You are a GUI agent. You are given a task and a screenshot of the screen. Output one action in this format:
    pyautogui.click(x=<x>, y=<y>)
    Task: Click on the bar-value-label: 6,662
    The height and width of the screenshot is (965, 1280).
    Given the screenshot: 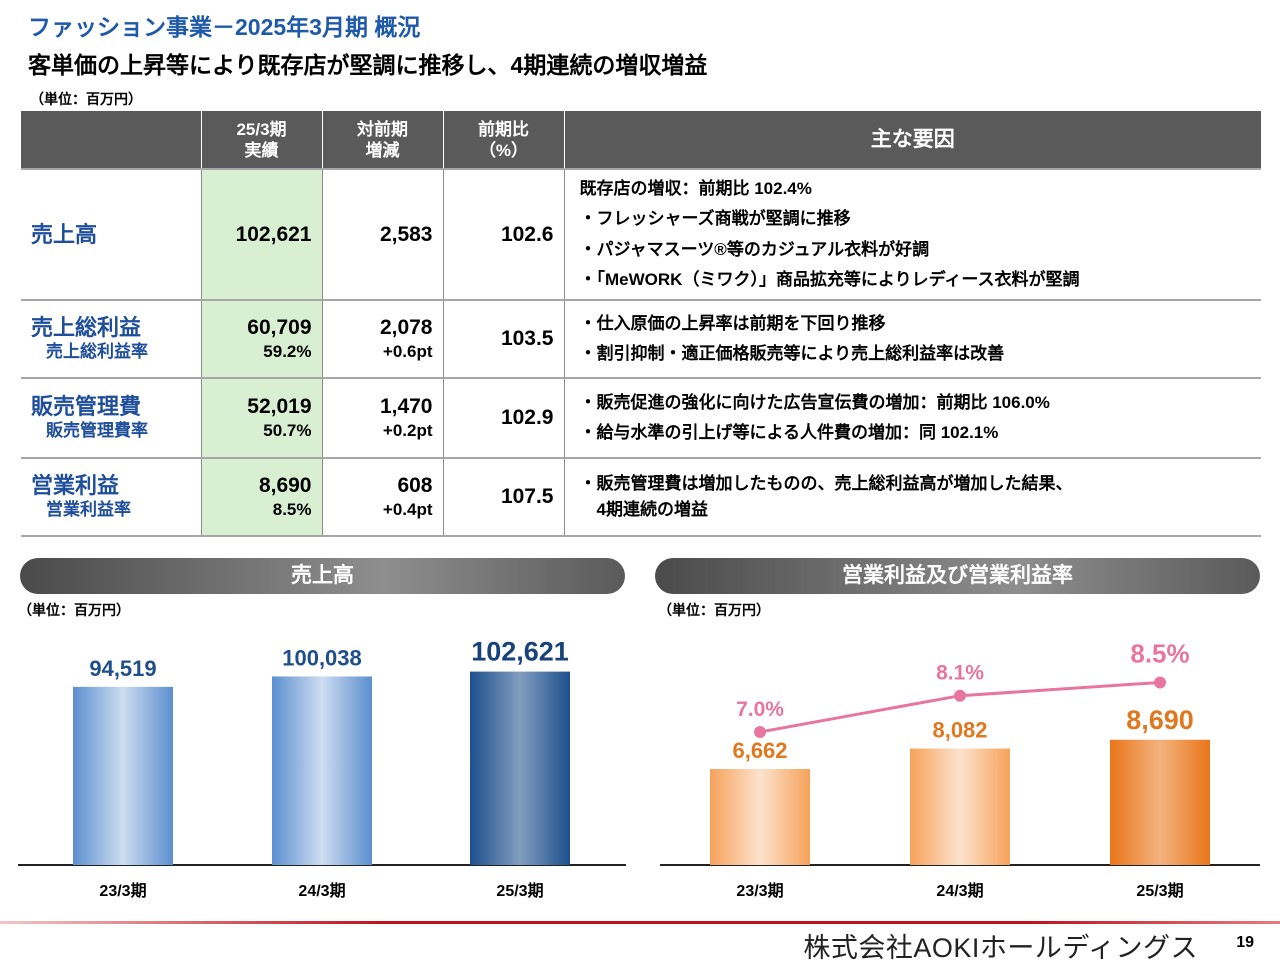 What is the action you would take?
    pyautogui.click(x=759, y=750)
    